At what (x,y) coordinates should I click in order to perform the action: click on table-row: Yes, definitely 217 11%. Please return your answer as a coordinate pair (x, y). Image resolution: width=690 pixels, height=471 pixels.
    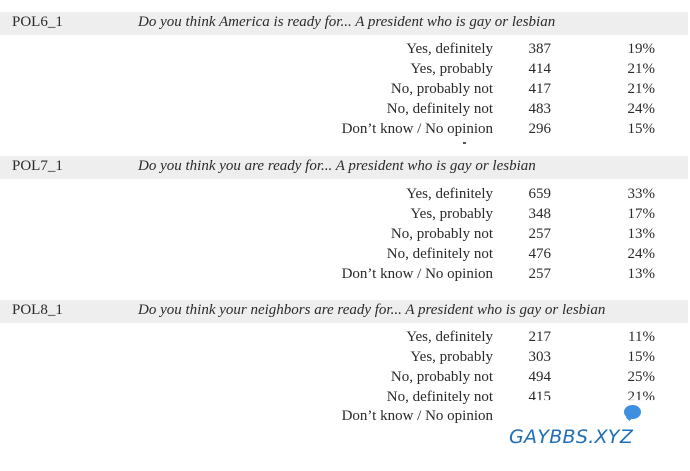
    Looking at the image, I should click on (344, 339).